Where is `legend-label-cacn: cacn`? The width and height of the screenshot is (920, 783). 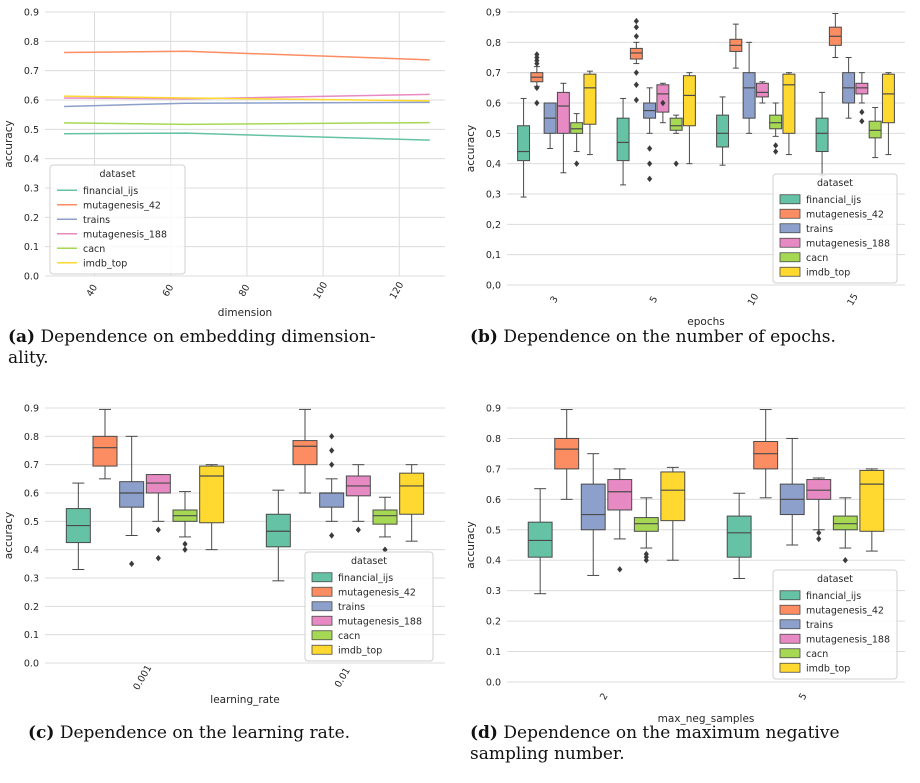
legend-label-cacn: cacn is located at coordinates (349, 636).